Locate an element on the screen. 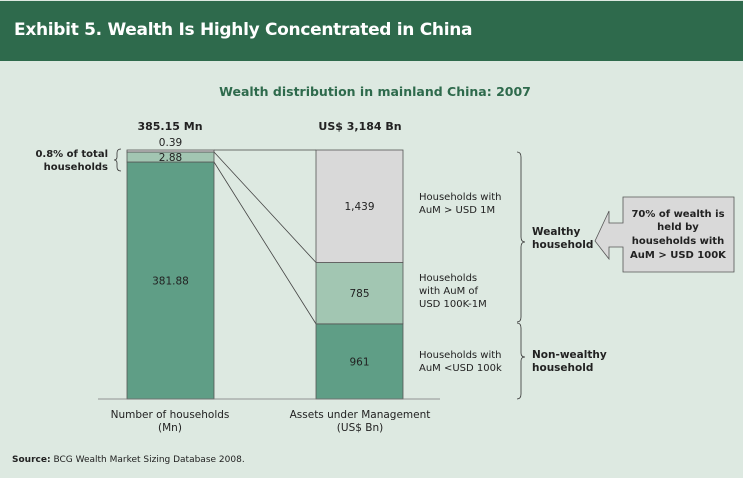 The height and width of the screenshot is (478, 743). callout-arrow is located at coordinates (664, 234).